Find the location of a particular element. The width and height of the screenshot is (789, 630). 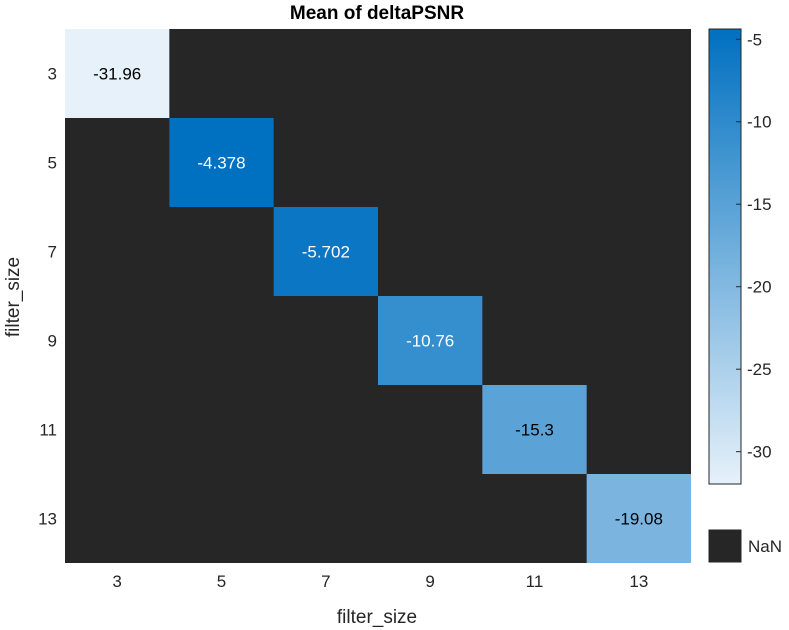

colorbar-tick-label: -10 is located at coordinates (759, 122).